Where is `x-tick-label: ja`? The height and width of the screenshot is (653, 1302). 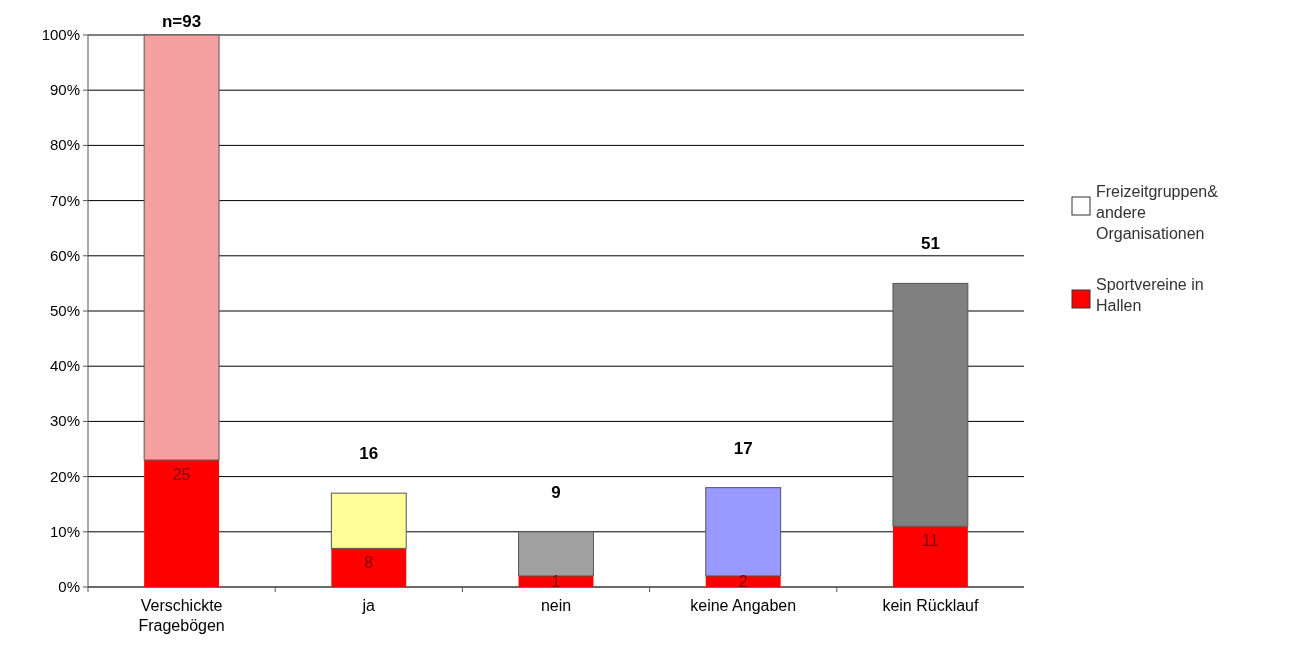 x-tick-label: ja is located at coordinates (368, 605).